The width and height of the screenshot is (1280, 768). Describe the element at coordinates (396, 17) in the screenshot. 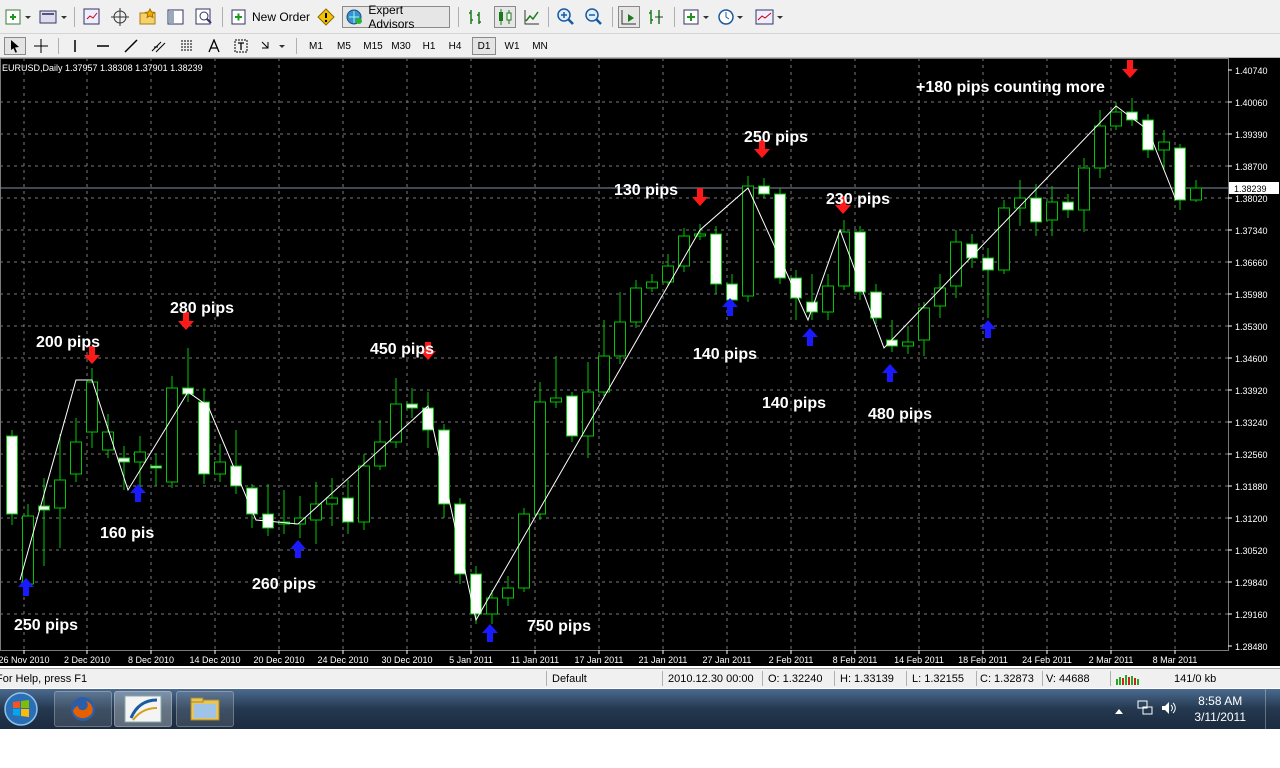

I see `expert-advisors-button: Expert Advisors` at that location.